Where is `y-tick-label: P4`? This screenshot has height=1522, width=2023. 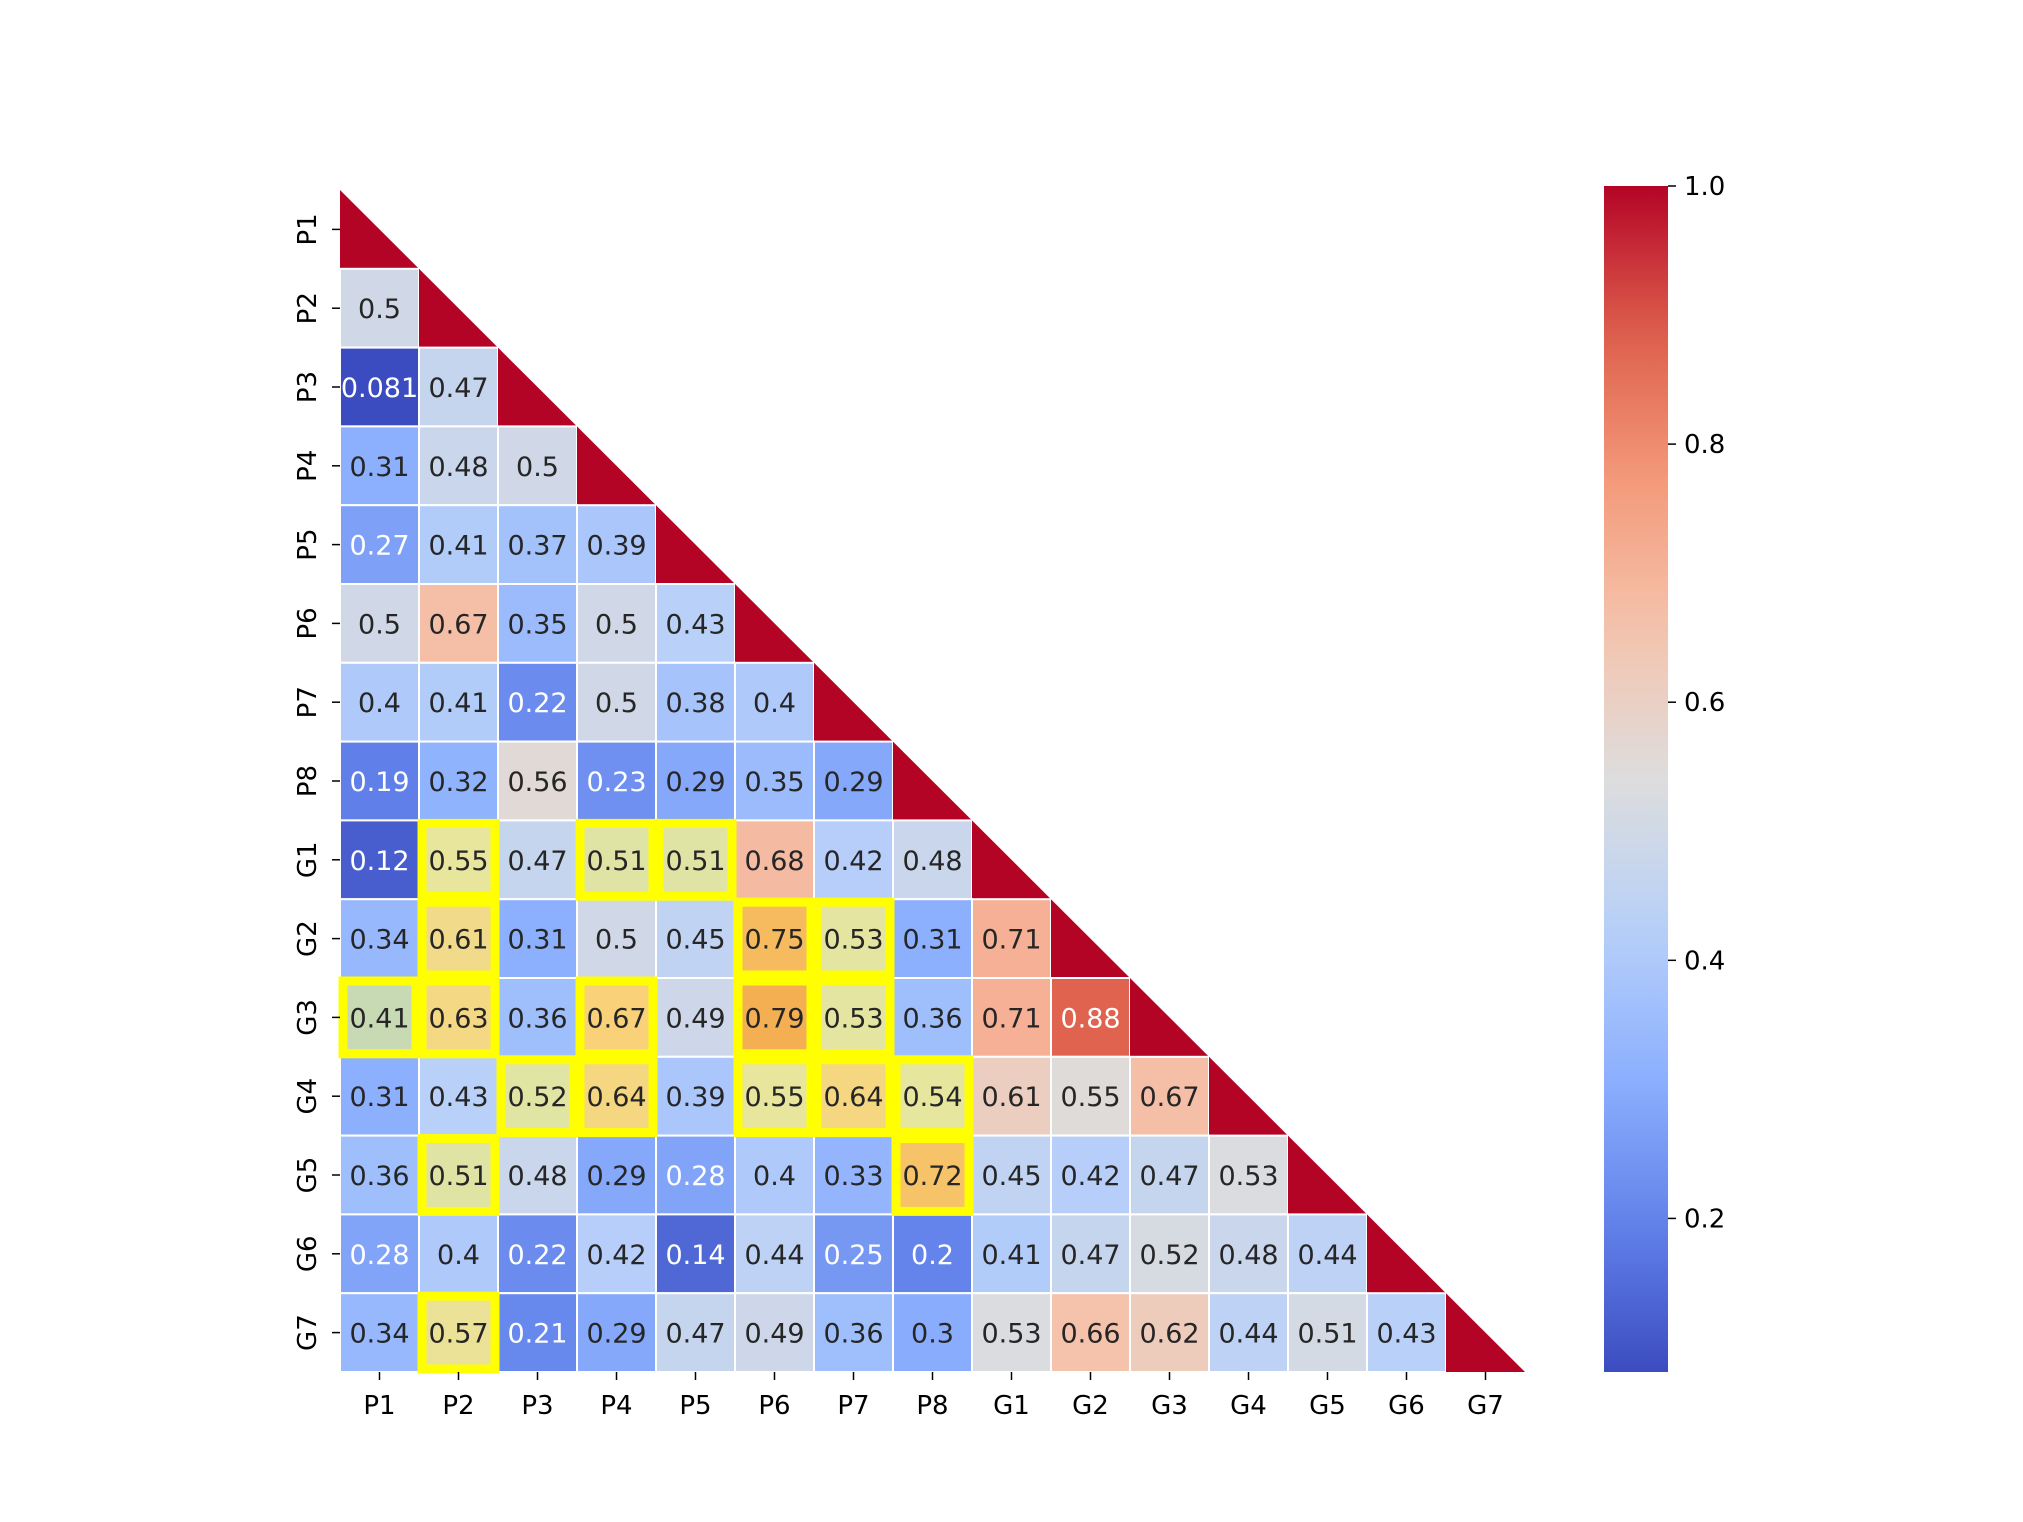 y-tick-label: P4 is located at coordinates (308, 466).